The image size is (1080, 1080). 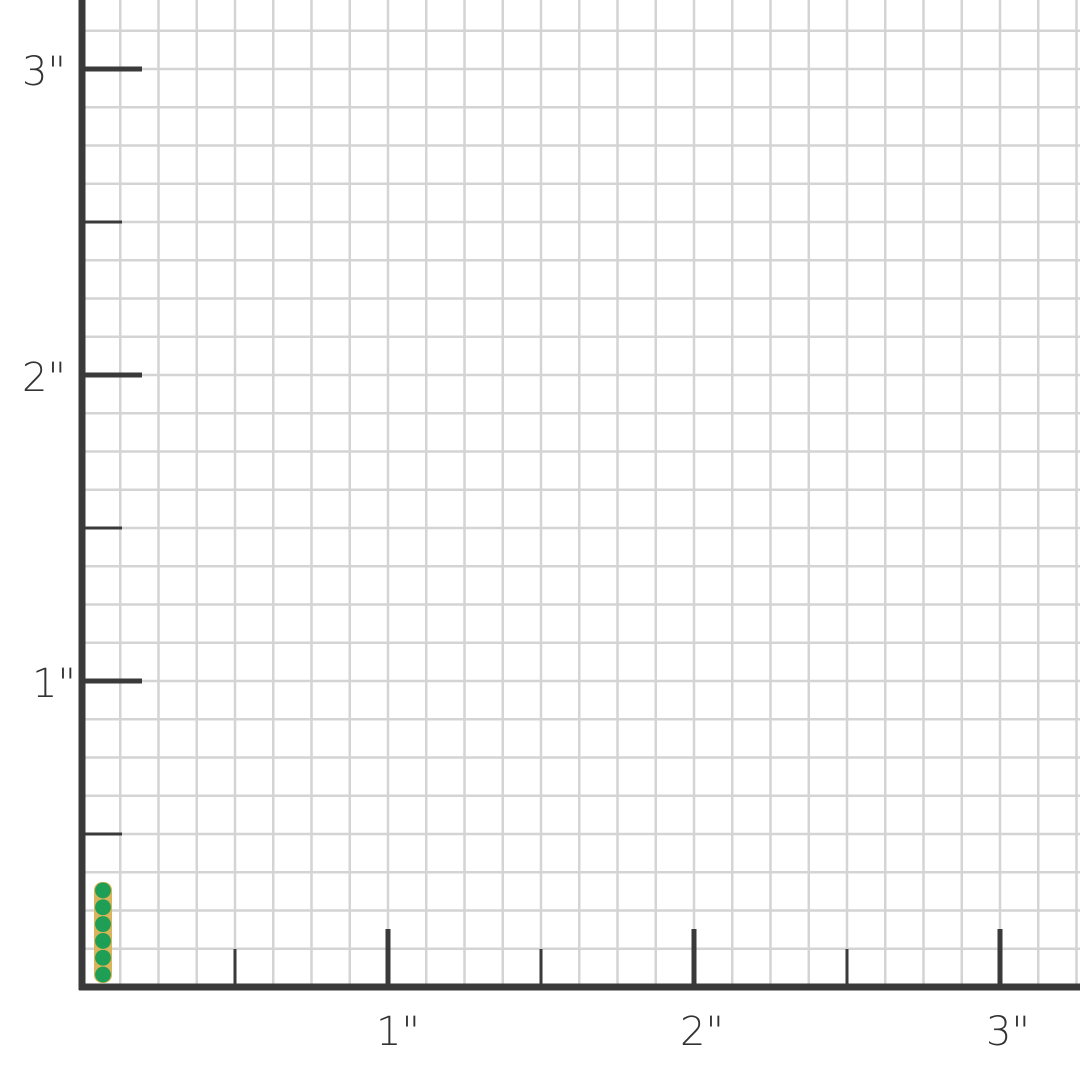 I want to click on x-label-2: 2", so click(x=702, y=1032).